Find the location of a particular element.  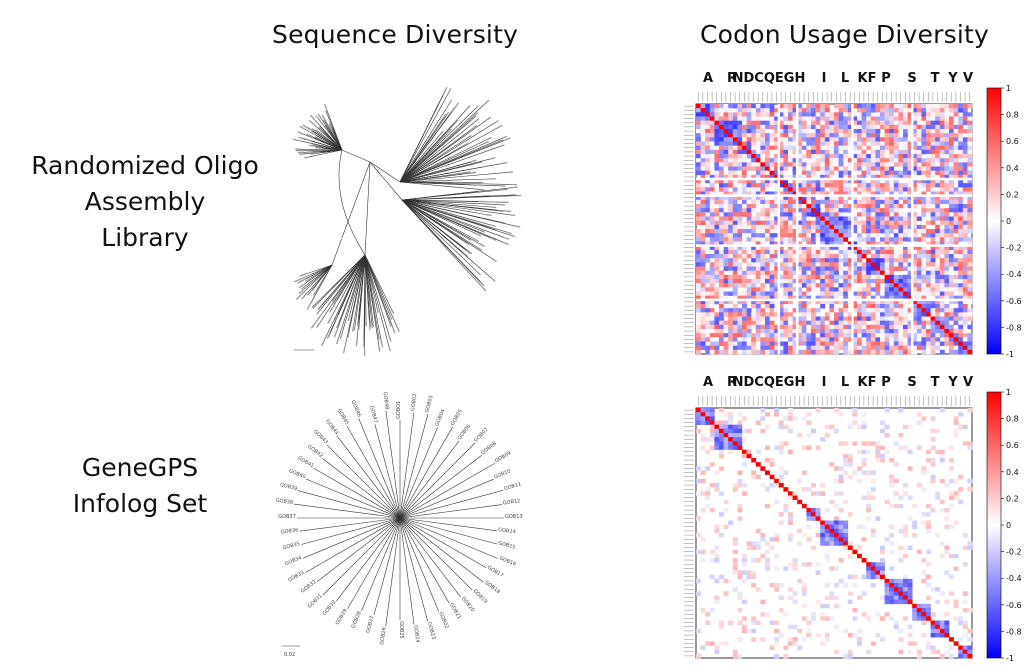

tip-label: GOB11 is located at coordinates (512, 487).